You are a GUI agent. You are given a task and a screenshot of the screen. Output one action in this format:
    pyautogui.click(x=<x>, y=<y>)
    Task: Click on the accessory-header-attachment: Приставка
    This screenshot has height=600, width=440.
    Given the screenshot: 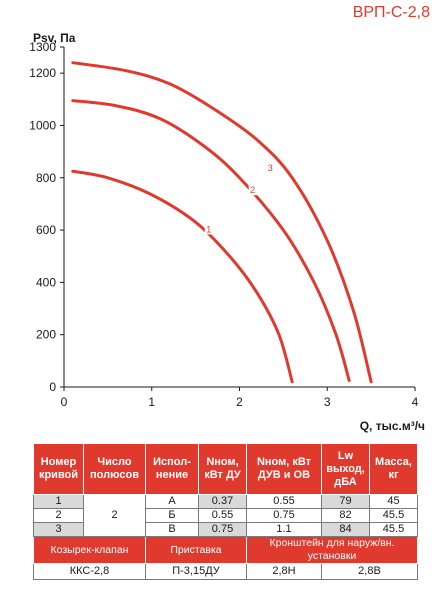 What is the action you would take?
    pyautogui.click(x=196, y=550)
    